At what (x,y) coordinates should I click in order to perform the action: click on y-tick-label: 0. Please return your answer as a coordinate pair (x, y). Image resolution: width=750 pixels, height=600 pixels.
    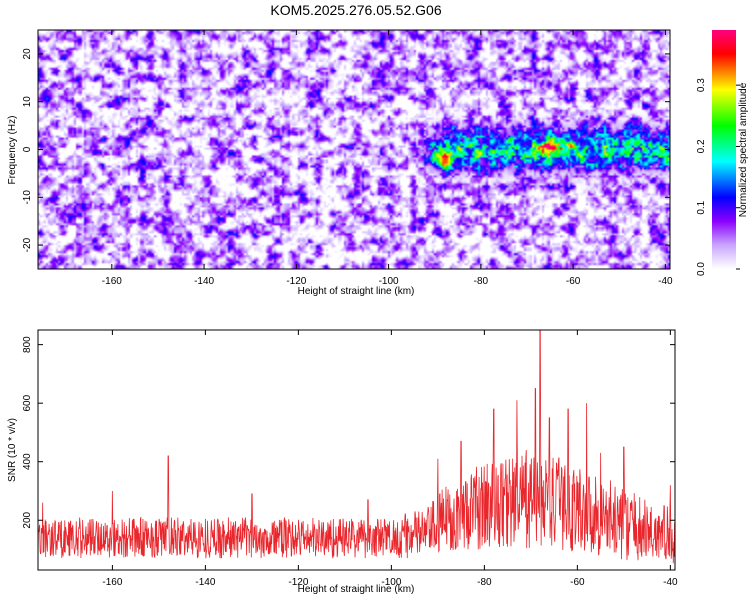
    Looking at the image, I should click on (27, 149).